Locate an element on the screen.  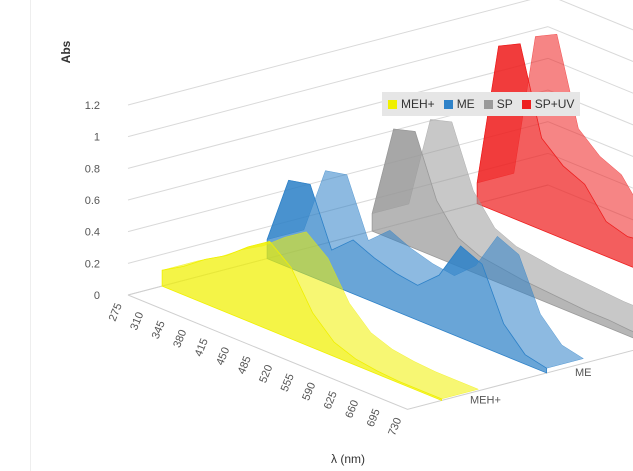
legend-item: ME is located at coordinates (459, 104).